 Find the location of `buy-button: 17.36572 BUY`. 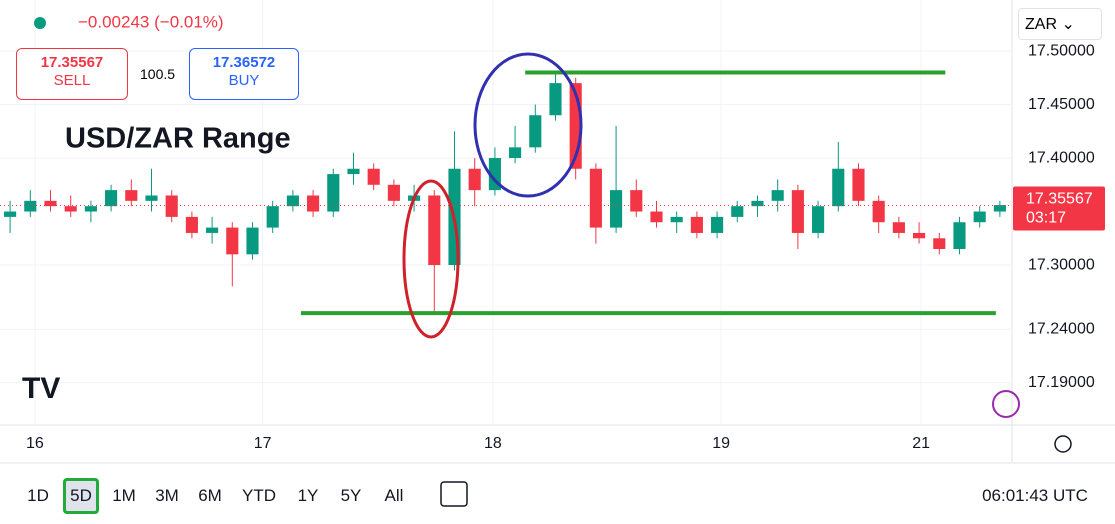

buy-button: 17.36572 BUY is located at coordinates (244, 74).